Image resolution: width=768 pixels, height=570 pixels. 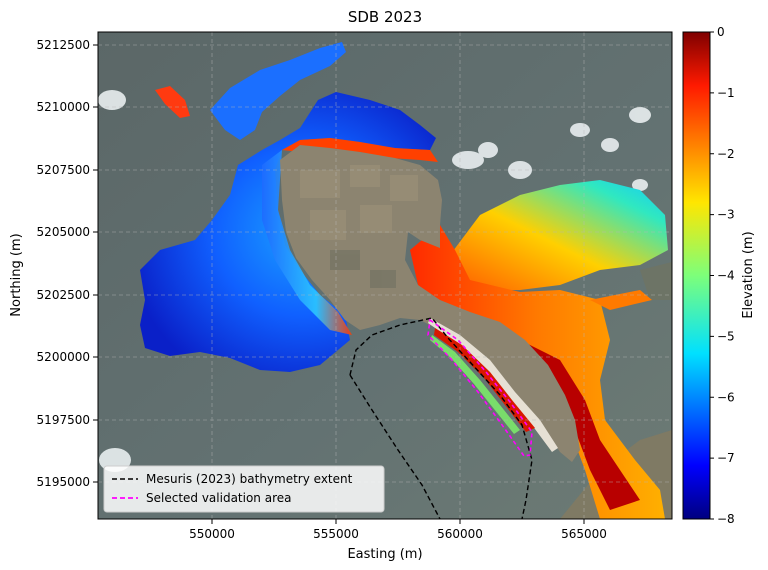 What do you see at coordinates (748, 274) in the screenshot?
I see `colorbar-title: Elevation (m)` at bounding box center [748, 274].